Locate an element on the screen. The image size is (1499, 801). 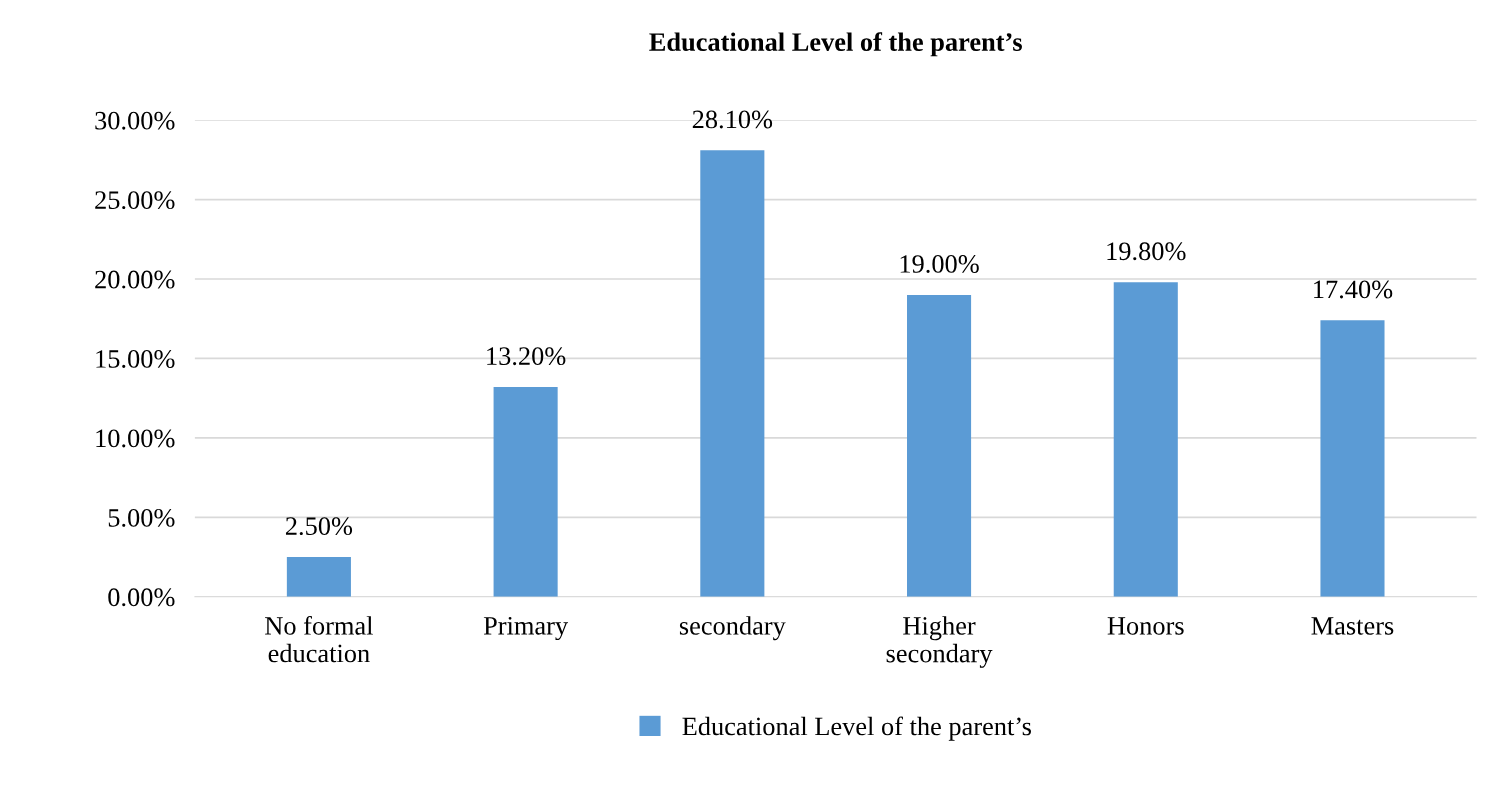
y-tick-label: 0.00% is located at coordinates (141, 597).